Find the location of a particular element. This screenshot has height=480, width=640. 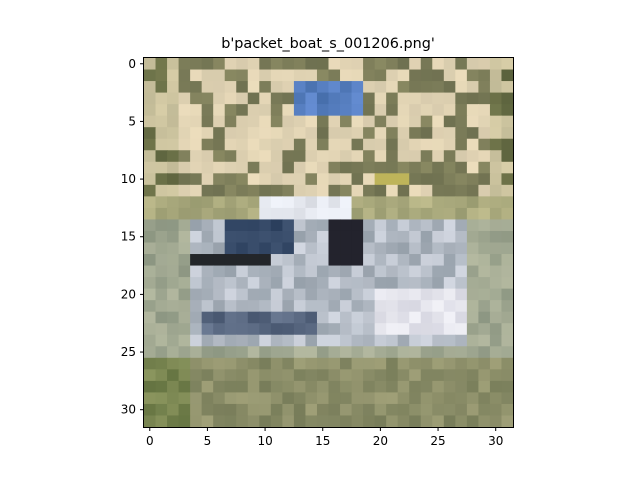

x-tick-label: 25 is located at coordinates (437, 441).